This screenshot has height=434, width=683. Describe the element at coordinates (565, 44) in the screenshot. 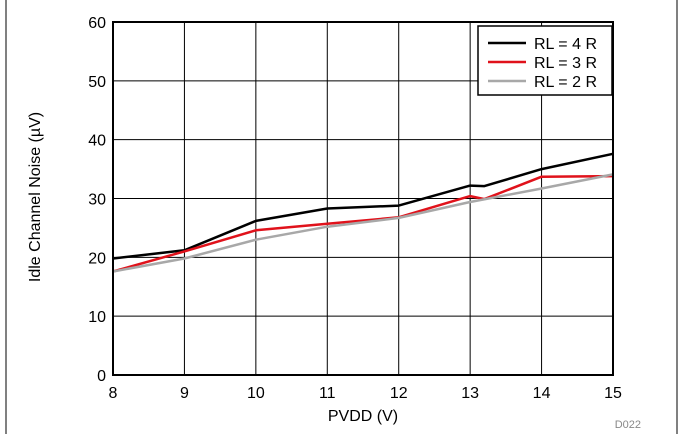

I see `legend-label: RL = 4 R` at that location.